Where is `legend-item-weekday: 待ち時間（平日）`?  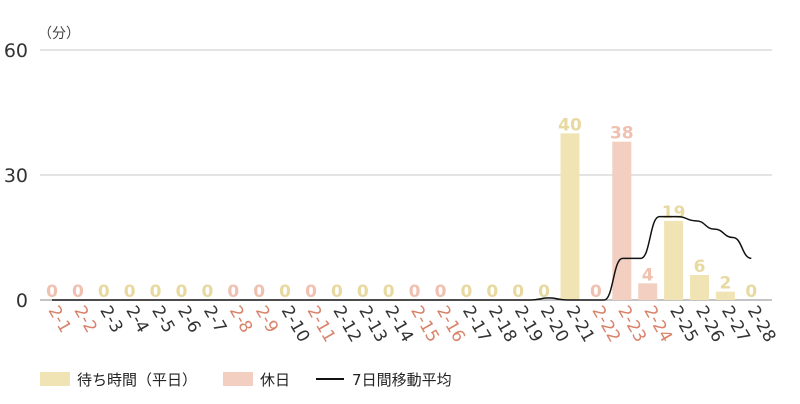 legend-item-weekday: 待ち時間（平日） is located at coordinates (118, 379).